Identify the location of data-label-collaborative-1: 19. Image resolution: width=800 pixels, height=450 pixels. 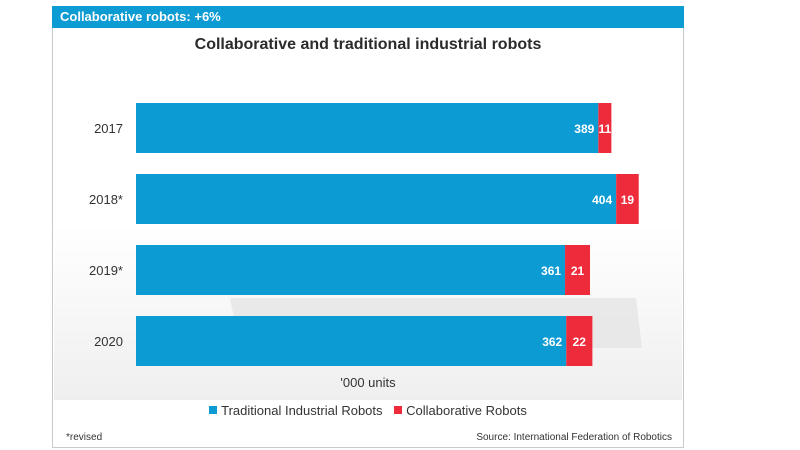
(628, 200).